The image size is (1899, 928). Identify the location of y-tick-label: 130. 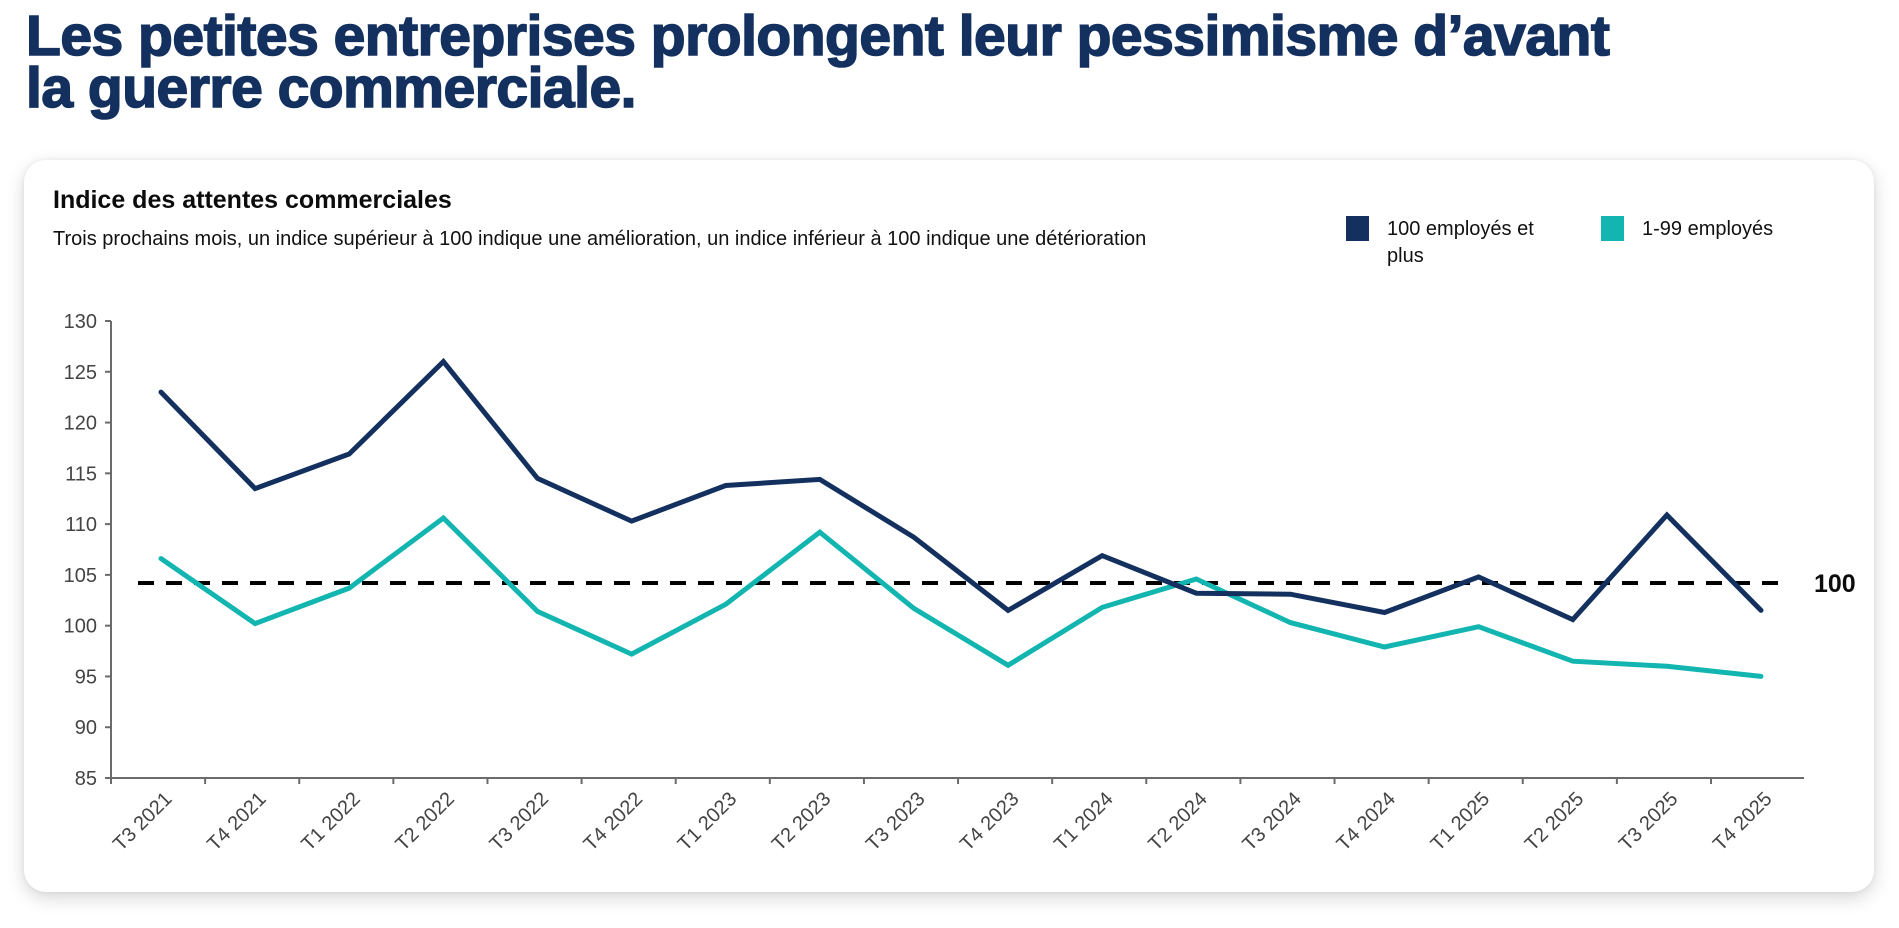
(80, 322).